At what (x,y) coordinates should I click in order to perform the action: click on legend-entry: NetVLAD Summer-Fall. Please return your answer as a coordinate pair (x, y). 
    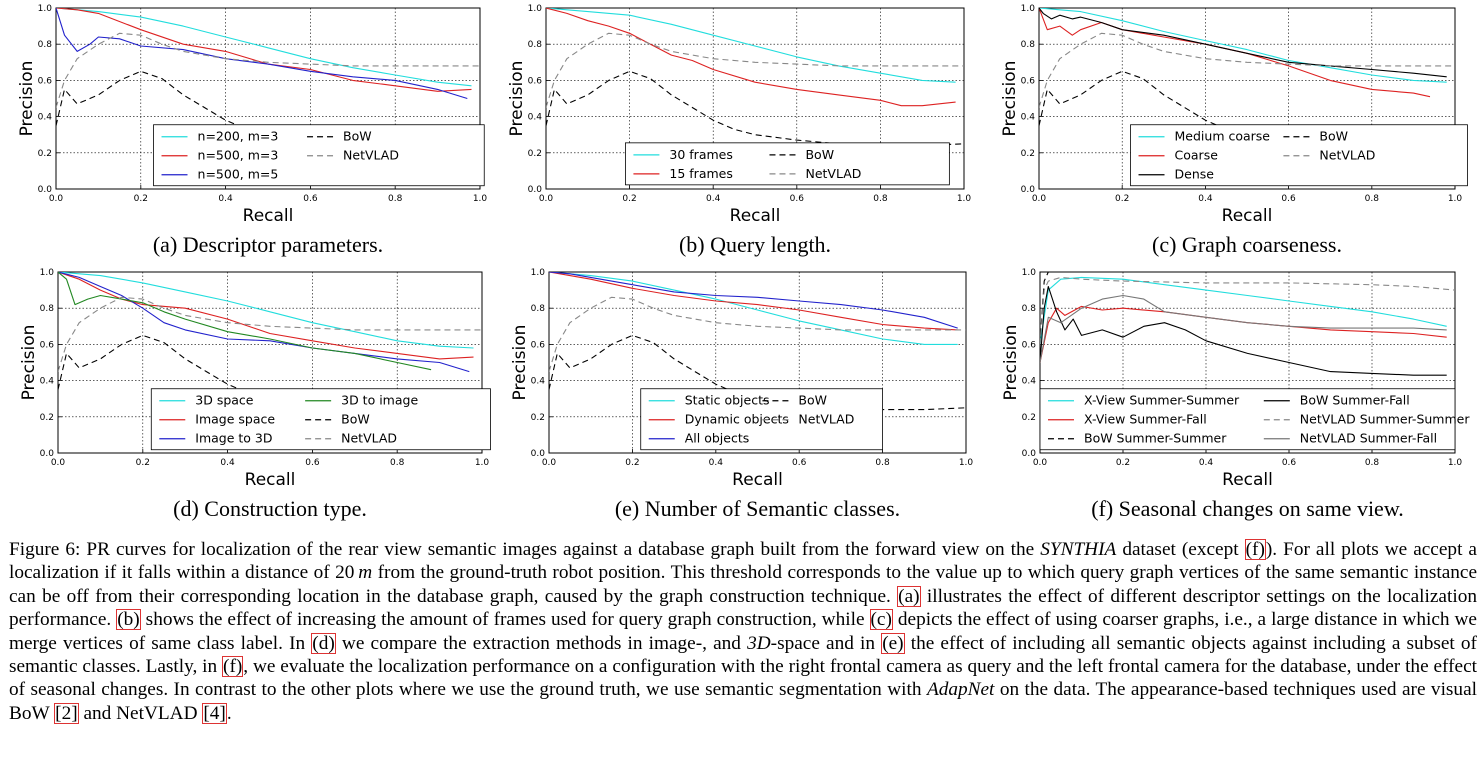
    Looking at the image, I should click on (1368, 438).